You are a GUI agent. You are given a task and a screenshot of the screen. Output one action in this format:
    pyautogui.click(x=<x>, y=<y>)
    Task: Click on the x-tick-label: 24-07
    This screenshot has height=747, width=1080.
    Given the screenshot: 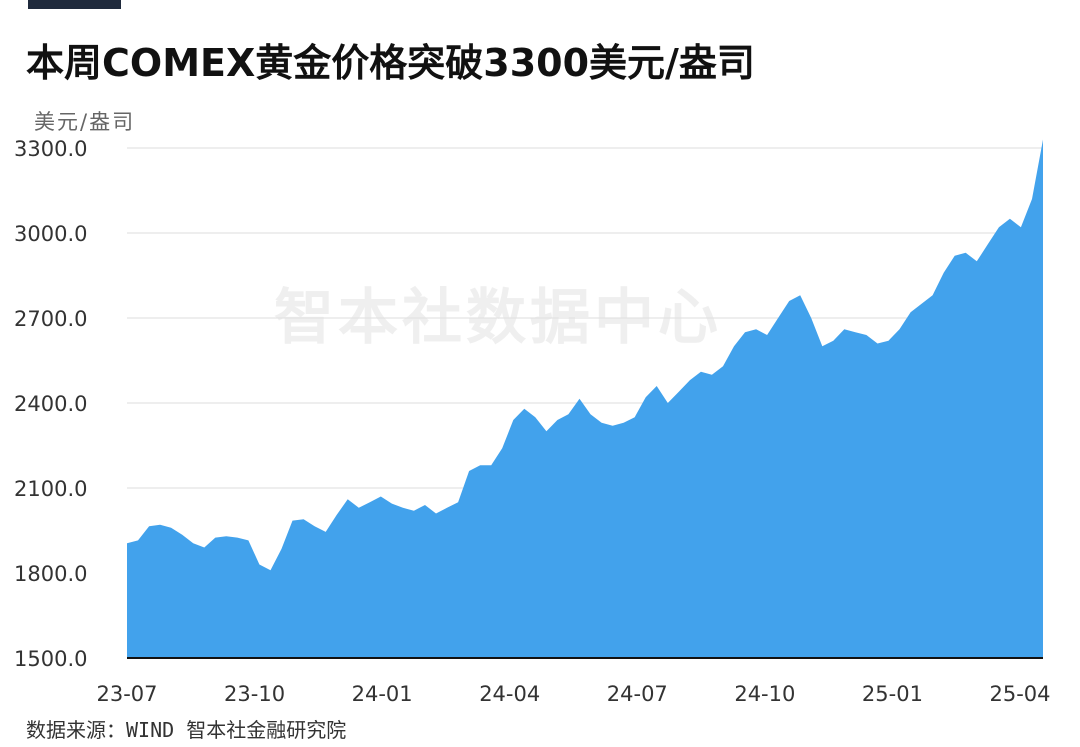 What is the action you would take?
    pyautogui.click(x=637, y=694)
    